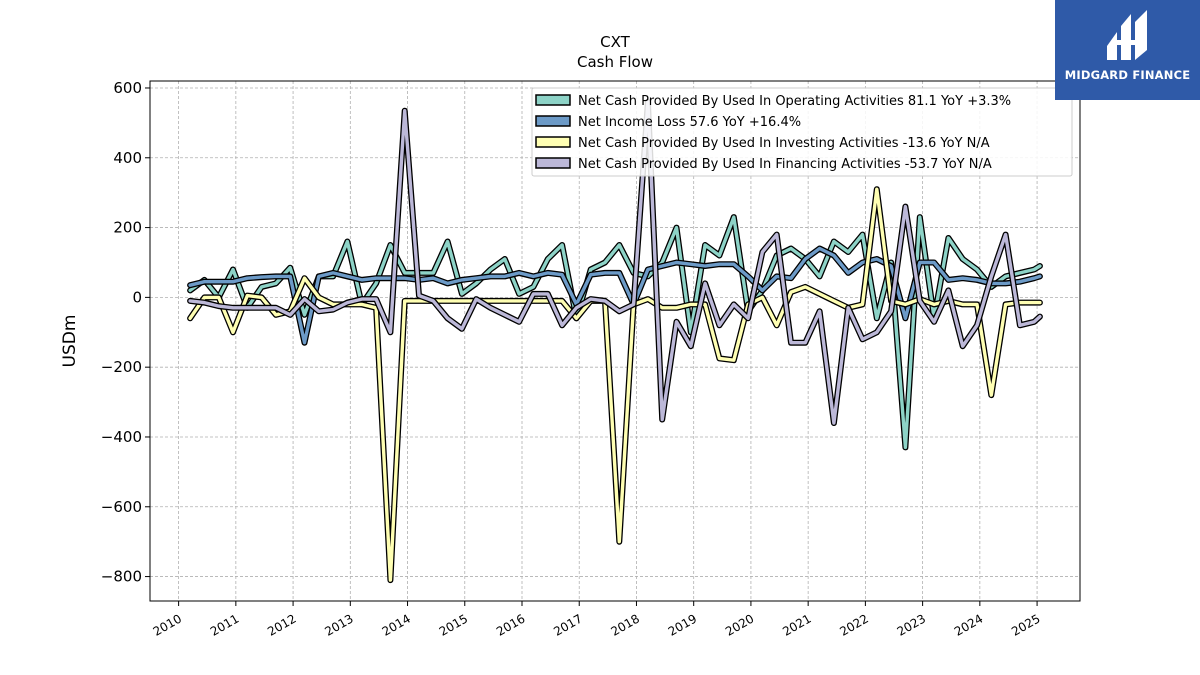 The width and height of the screenshot is (1200, 675). Describe the element at coordinates (625, 624) in the screenshot. I see `x-tick-label: 2018` at that location.